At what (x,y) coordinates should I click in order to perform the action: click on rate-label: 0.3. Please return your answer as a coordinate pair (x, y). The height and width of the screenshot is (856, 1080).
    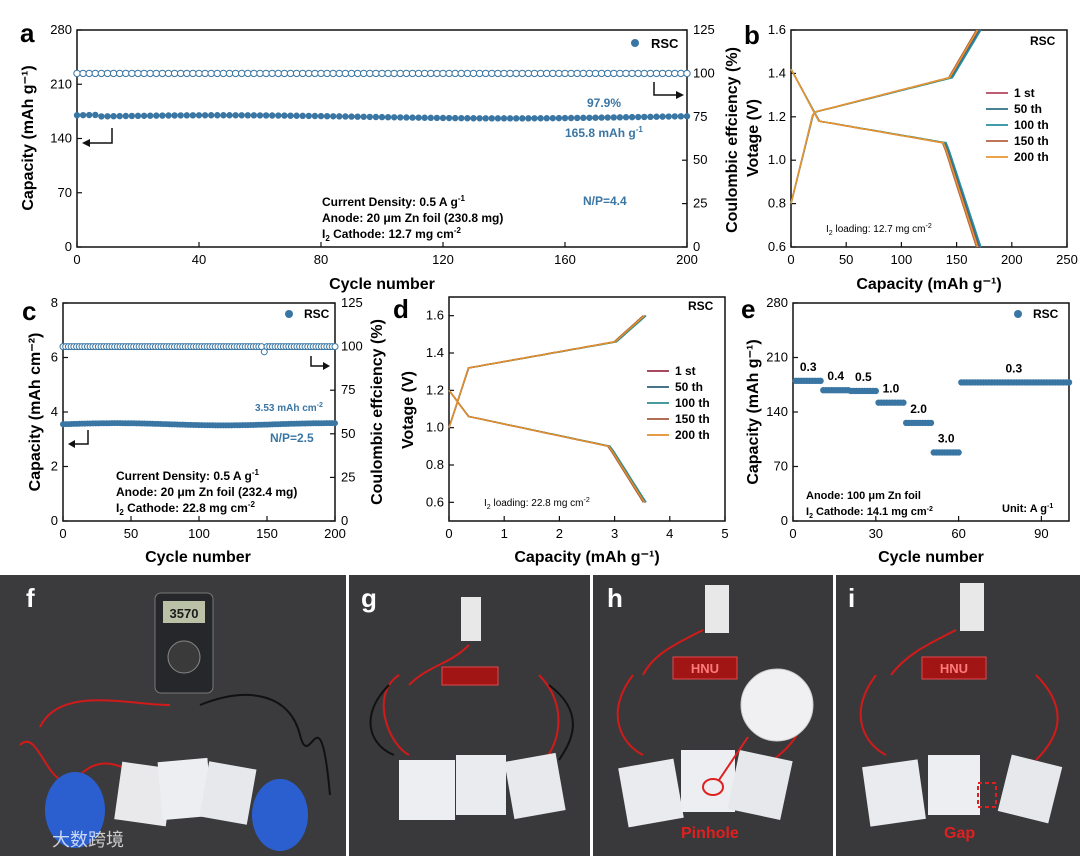
    Looking at the image, I should click on (1013, 368).